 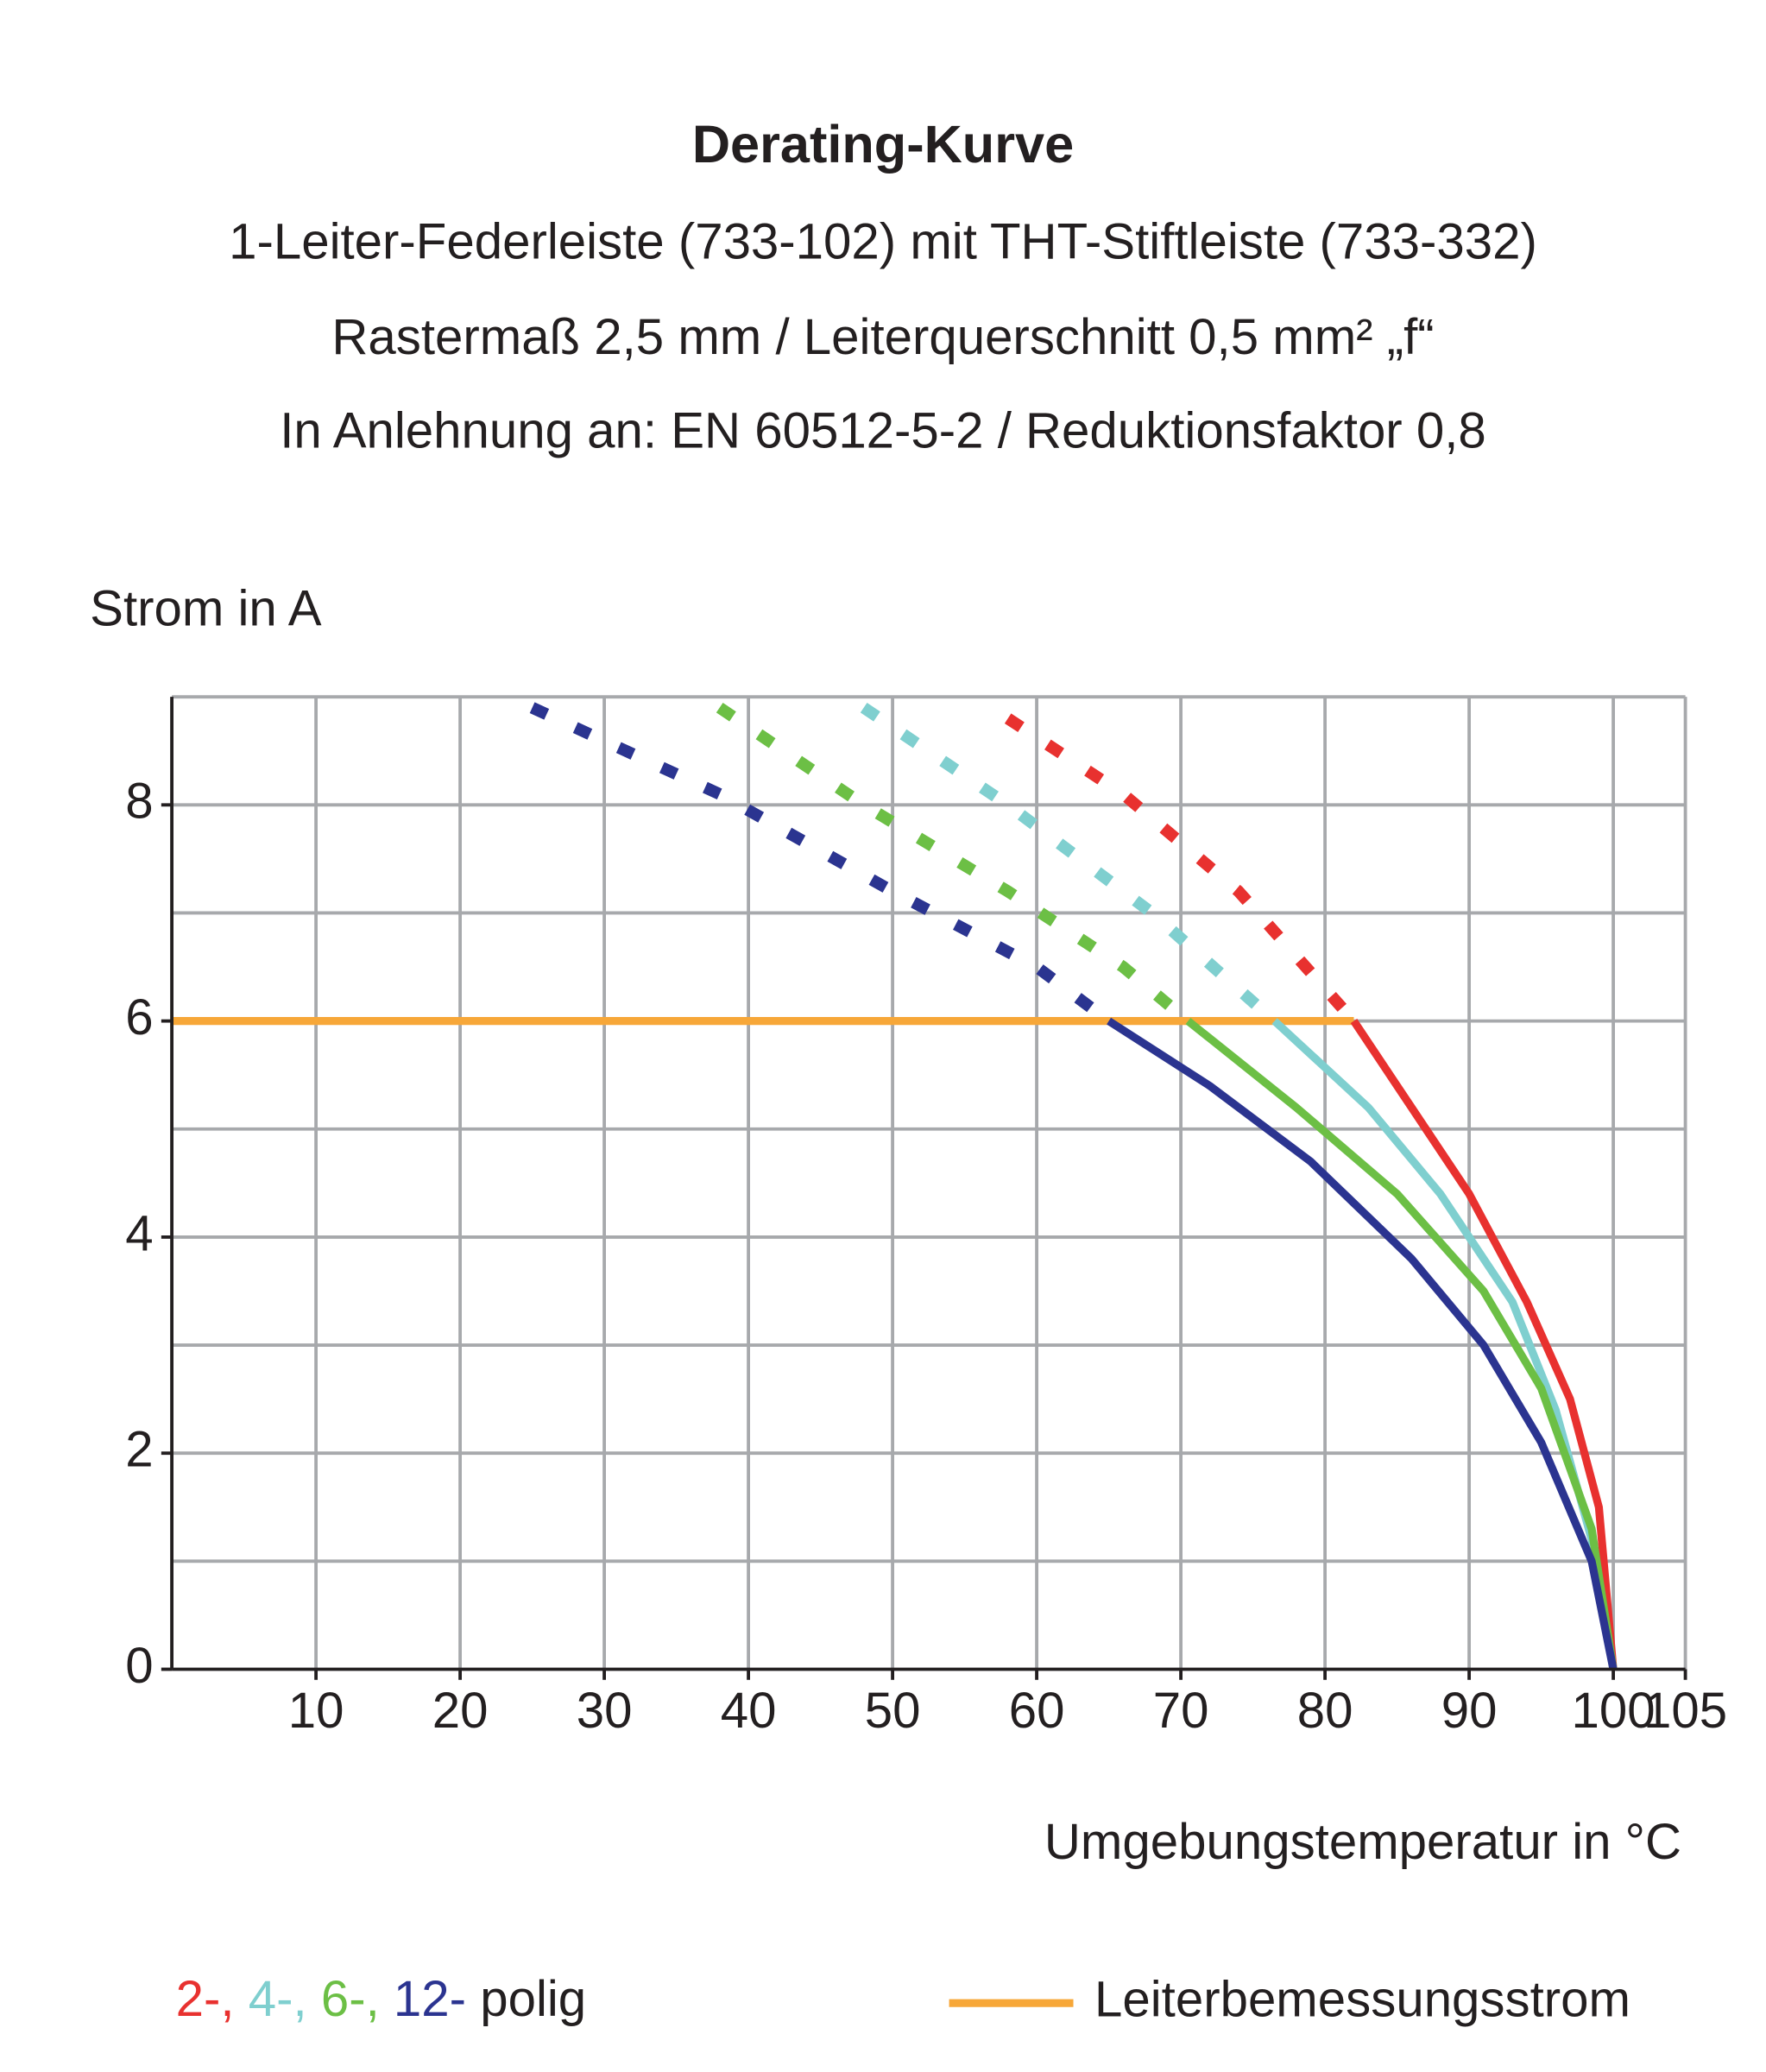 What do you see at coordinates (1685, 1711) in the screenshot?
I see `x-tick-label: 105` at bounding box center [1685, 1711].